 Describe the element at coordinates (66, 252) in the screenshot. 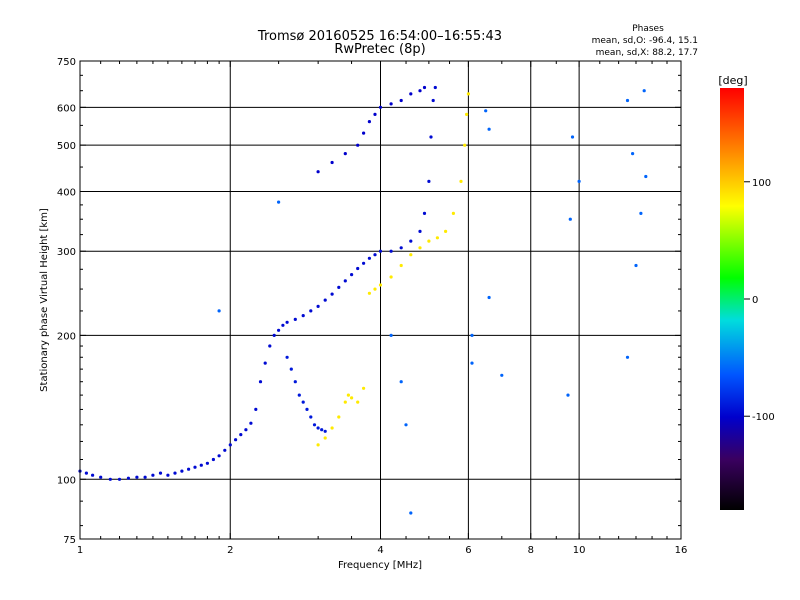

I see `y-tick-label: 300` at that location.